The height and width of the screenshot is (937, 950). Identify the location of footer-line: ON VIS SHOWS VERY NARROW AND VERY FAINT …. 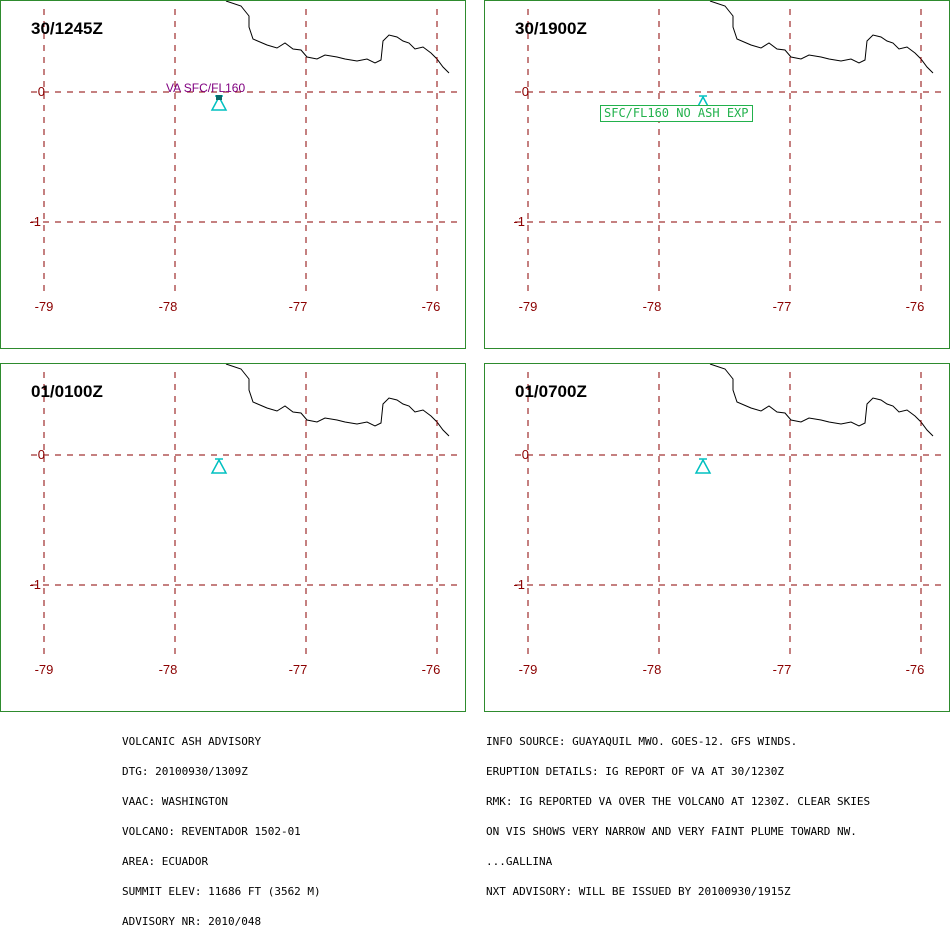
(671, 831).